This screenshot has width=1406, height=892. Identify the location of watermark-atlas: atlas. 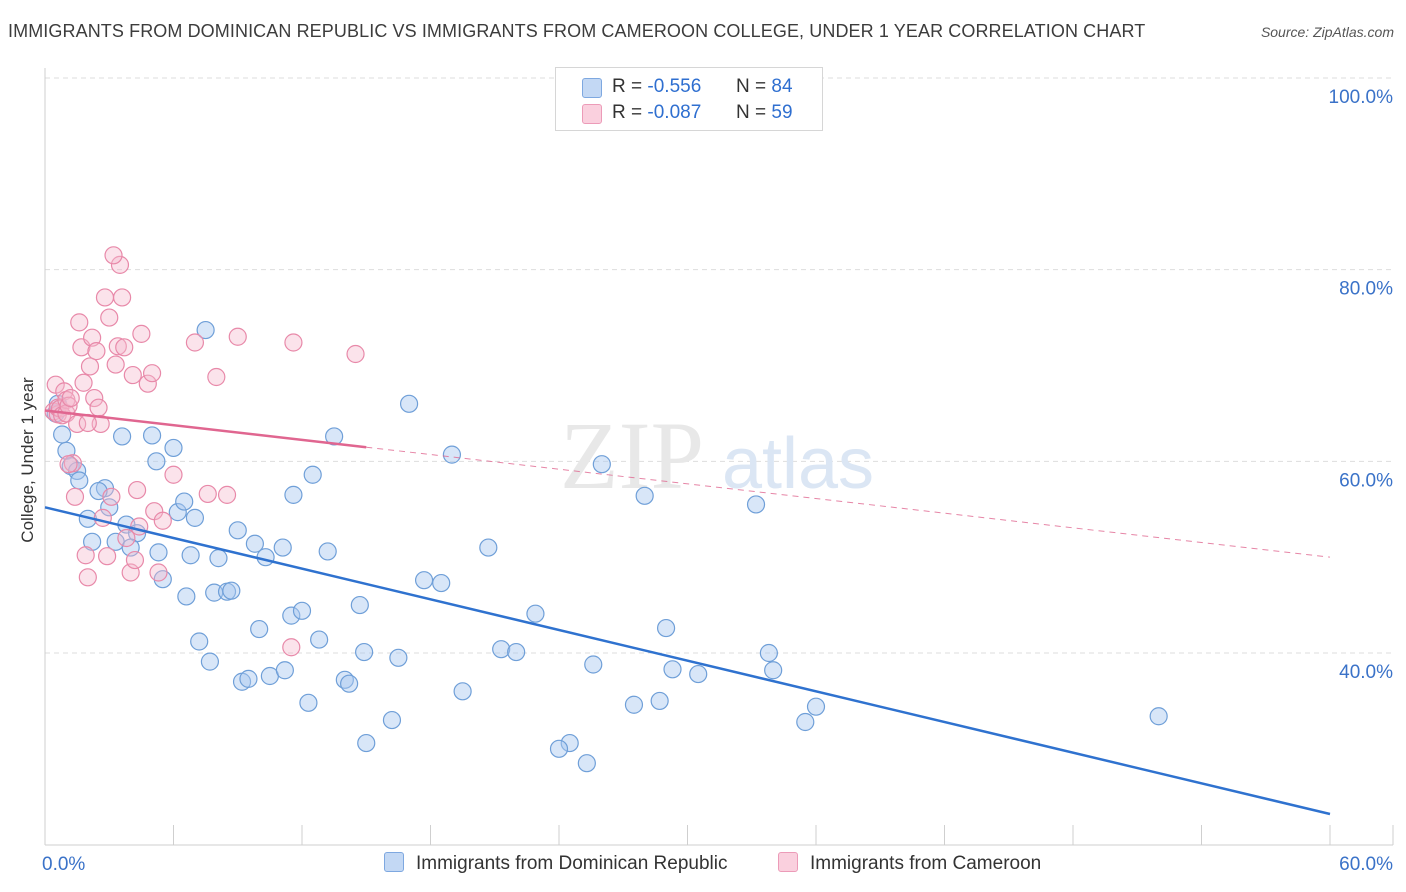
(798, 464).